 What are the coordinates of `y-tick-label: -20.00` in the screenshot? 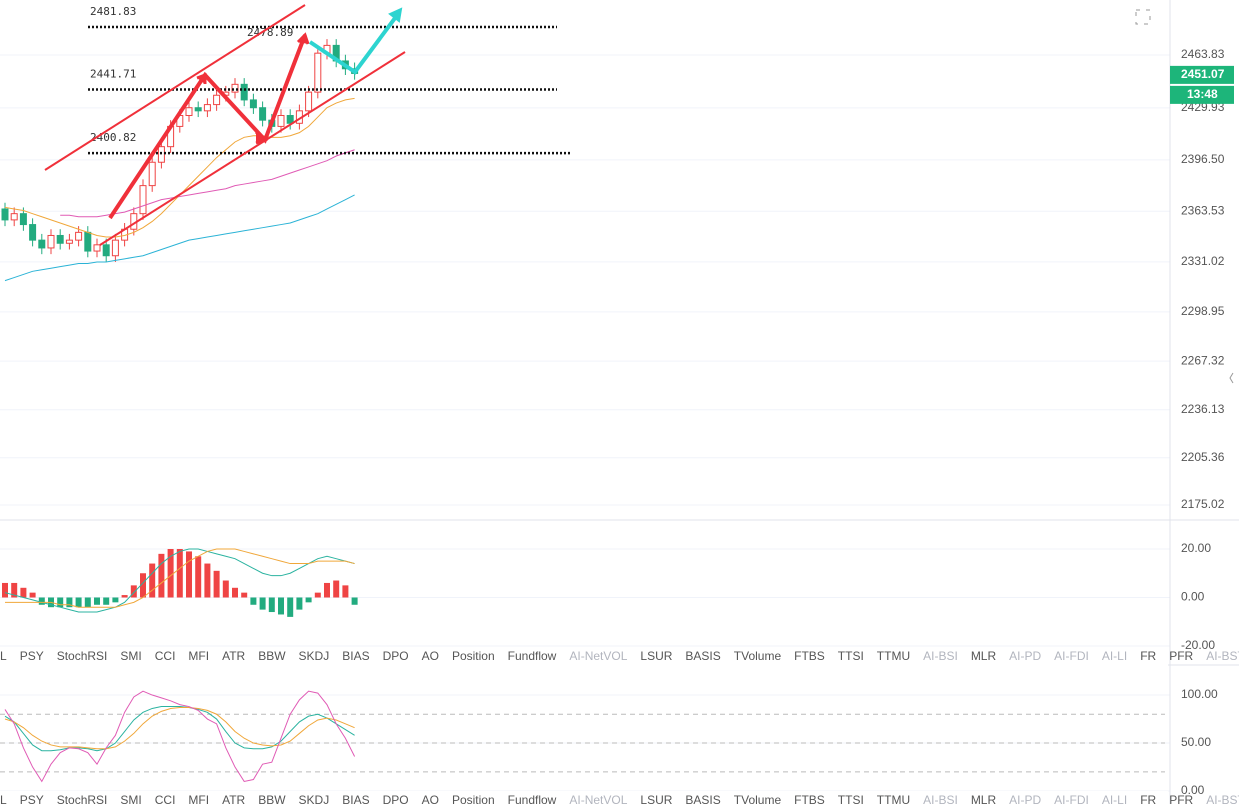 It's located at (1198, 645).